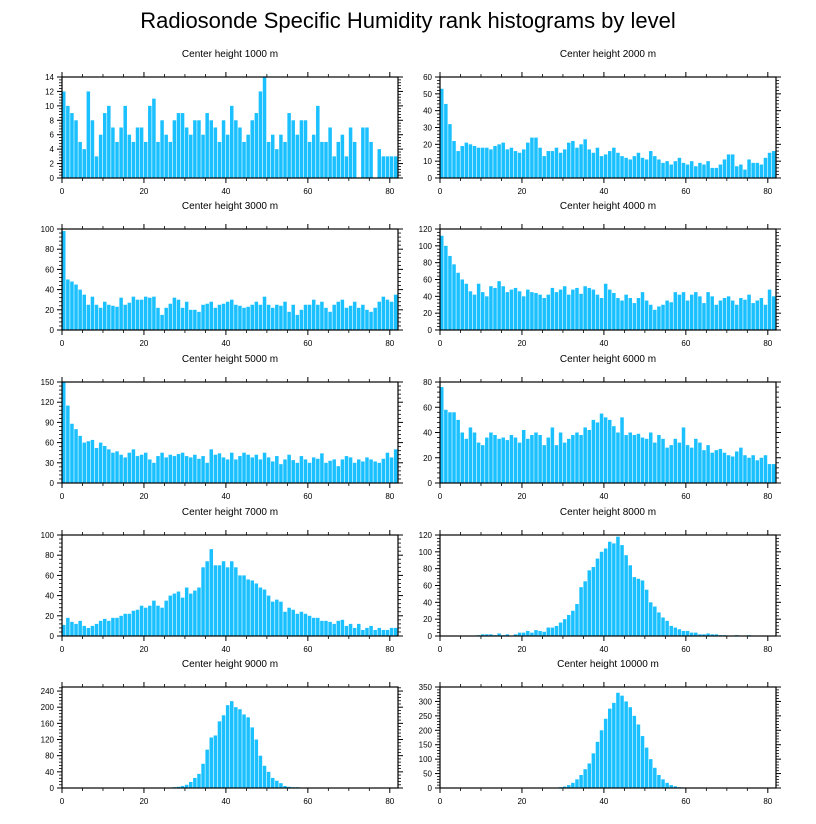  I want to click on y-tick-label: 8, so click(52, 120).